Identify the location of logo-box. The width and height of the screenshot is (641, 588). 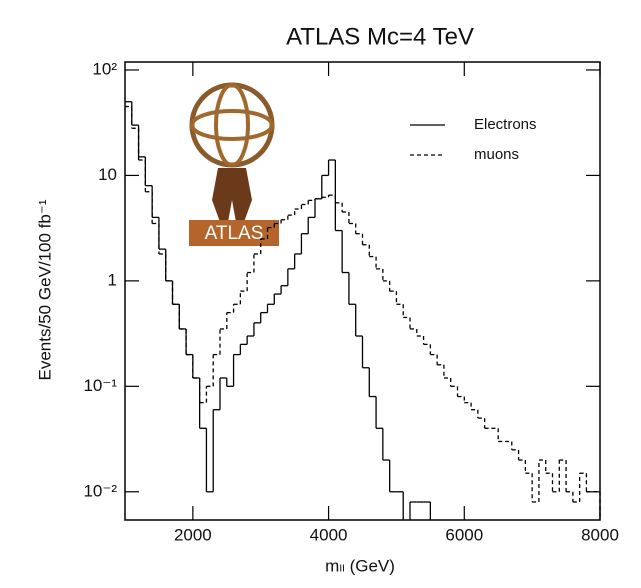
(234, 233).